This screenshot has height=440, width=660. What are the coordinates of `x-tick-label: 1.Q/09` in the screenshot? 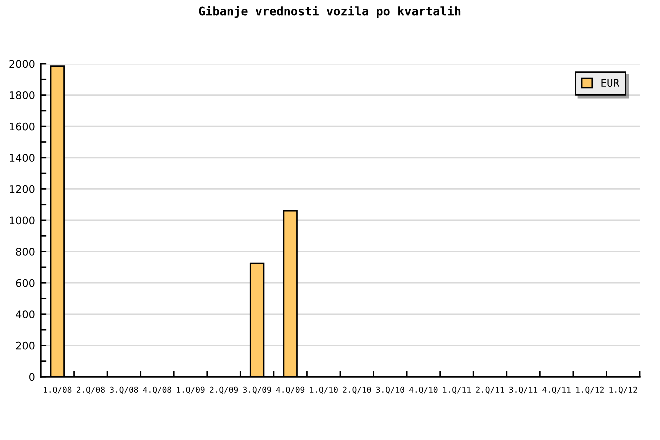 It's located at (191, 390).